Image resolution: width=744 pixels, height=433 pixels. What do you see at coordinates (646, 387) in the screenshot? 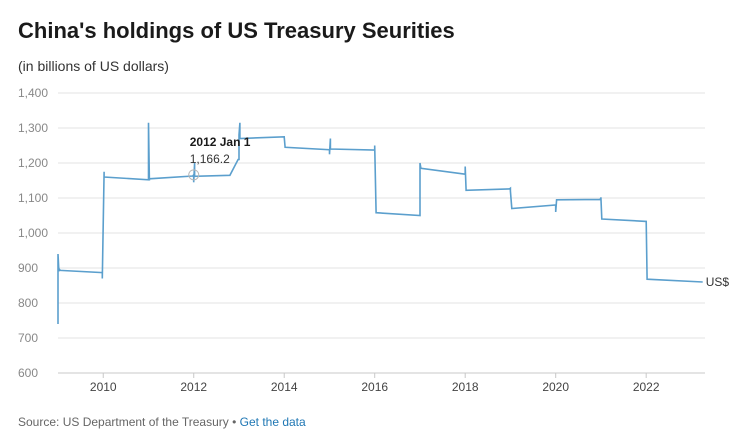
I see `x-tick-label: 2022` at bounding box center [646, 387].